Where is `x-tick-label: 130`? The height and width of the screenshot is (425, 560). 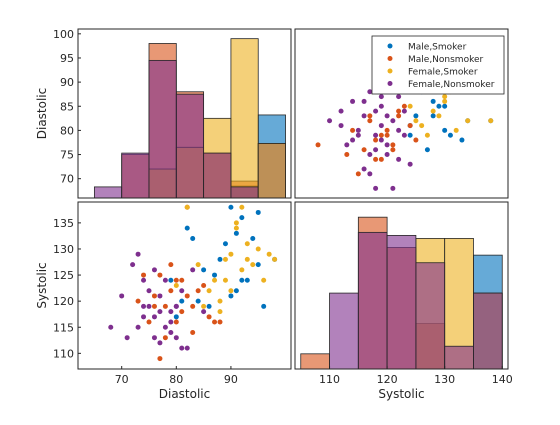
x-tick-label: 130 is located at coordinates (444, 379).